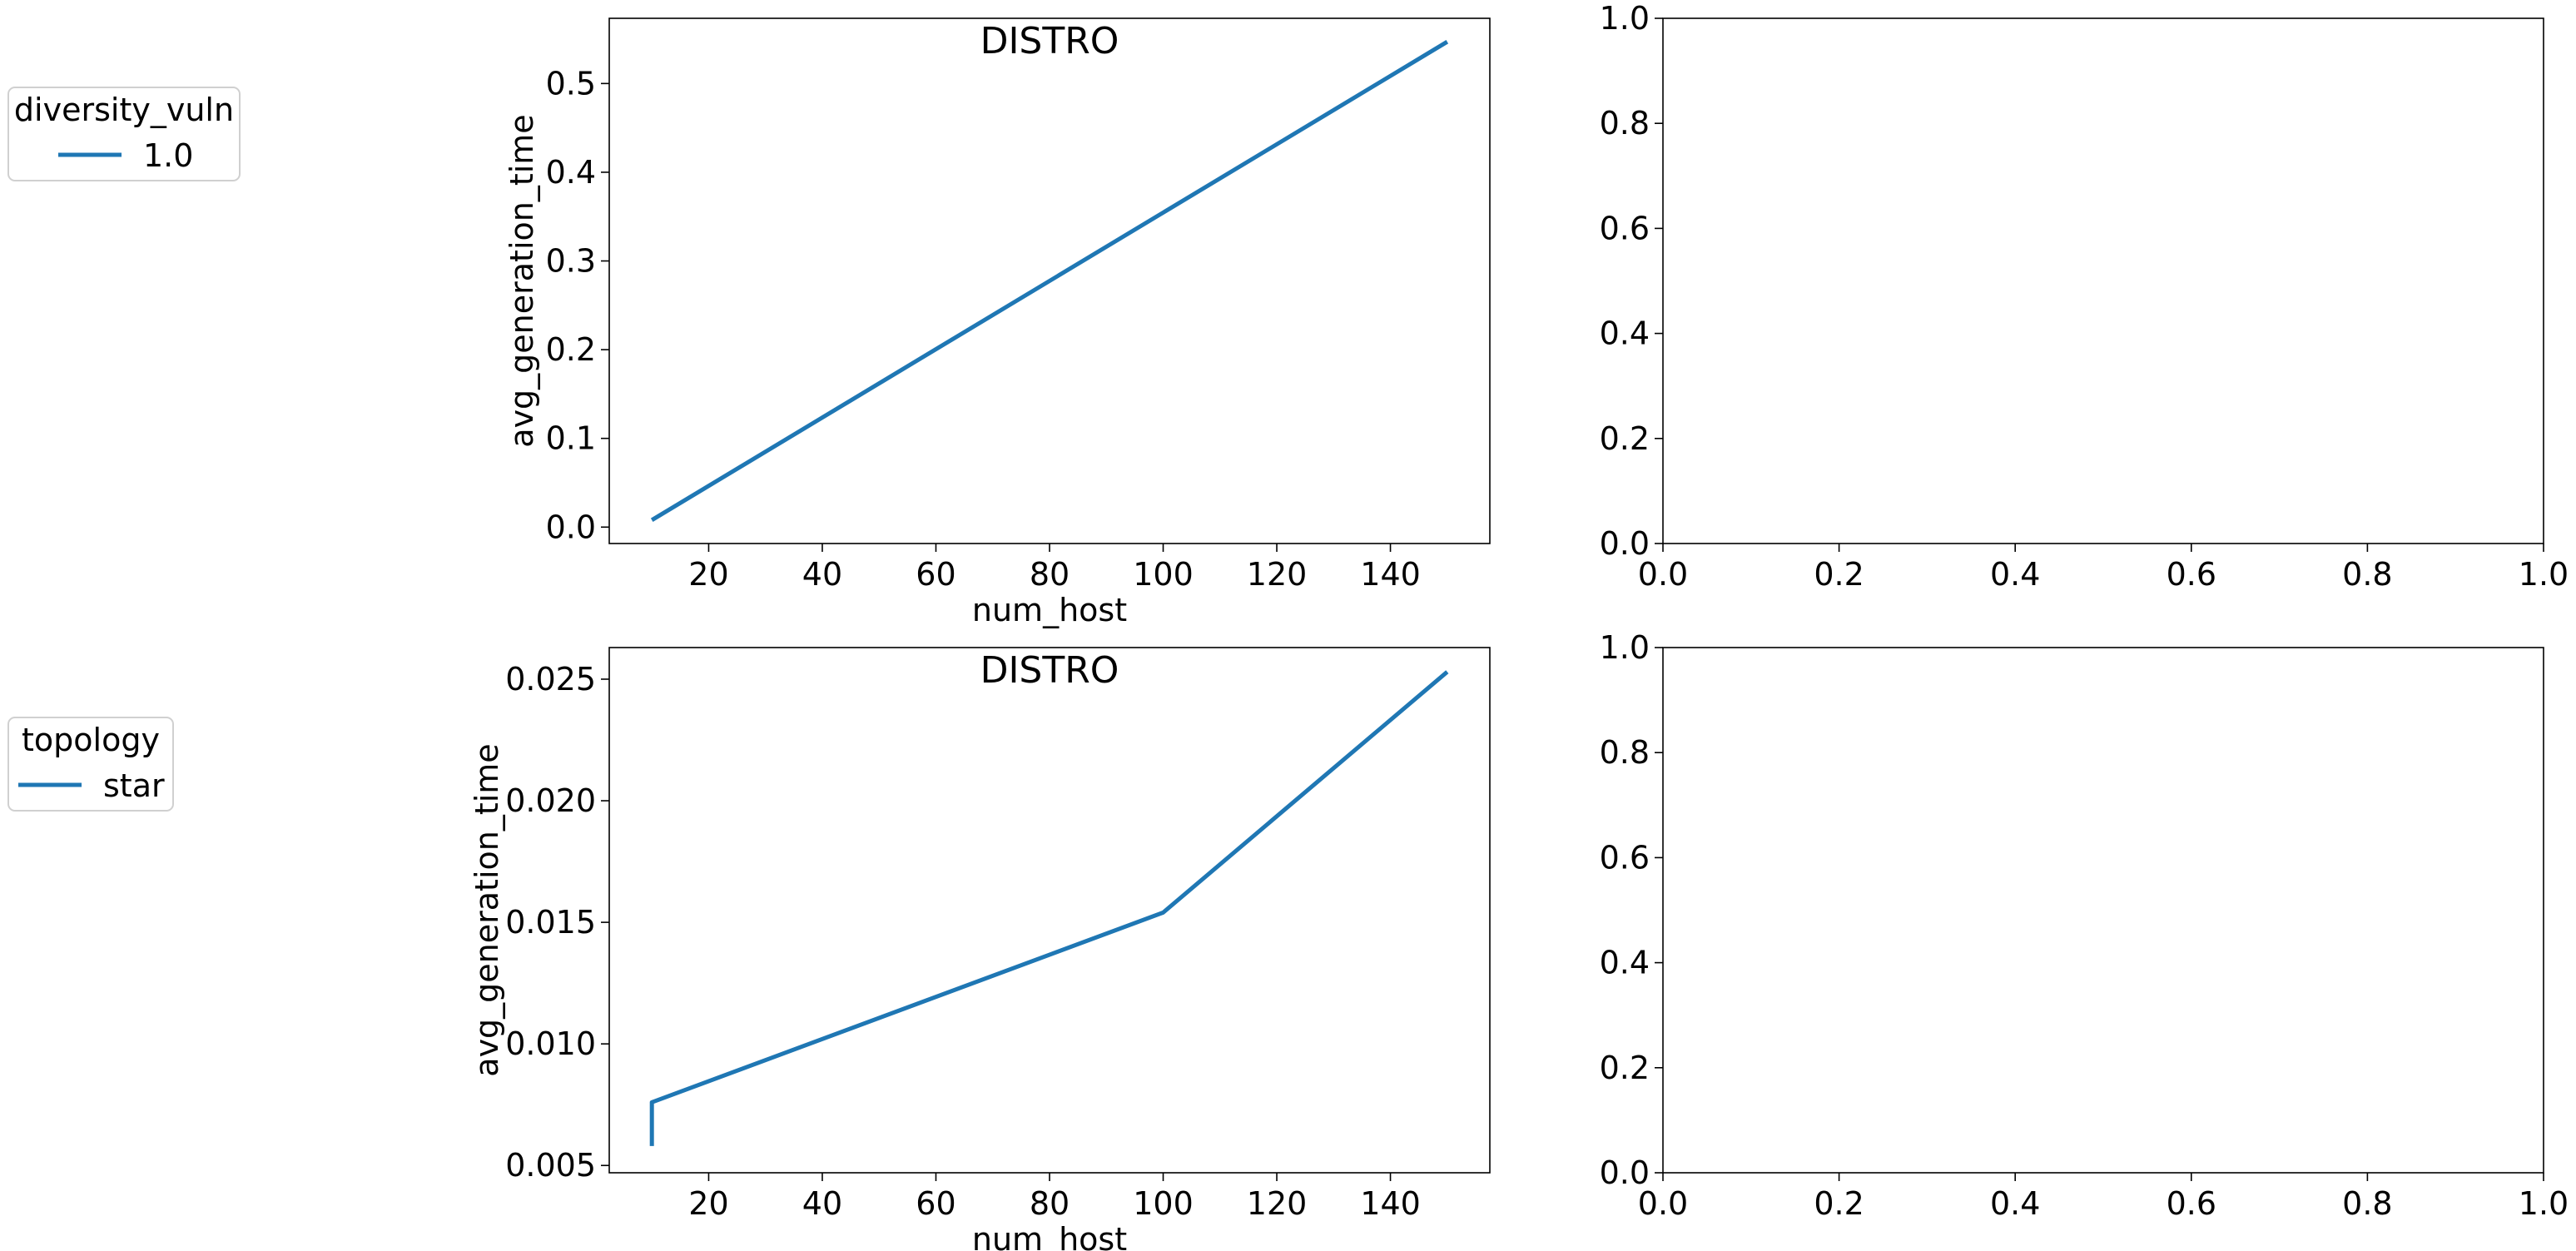 The width and height of the screenshot is (2576, 1251). Describe the element at coordinates (550, 801) in the screenshot. I see `y-tick-label: 0.020` at that location.